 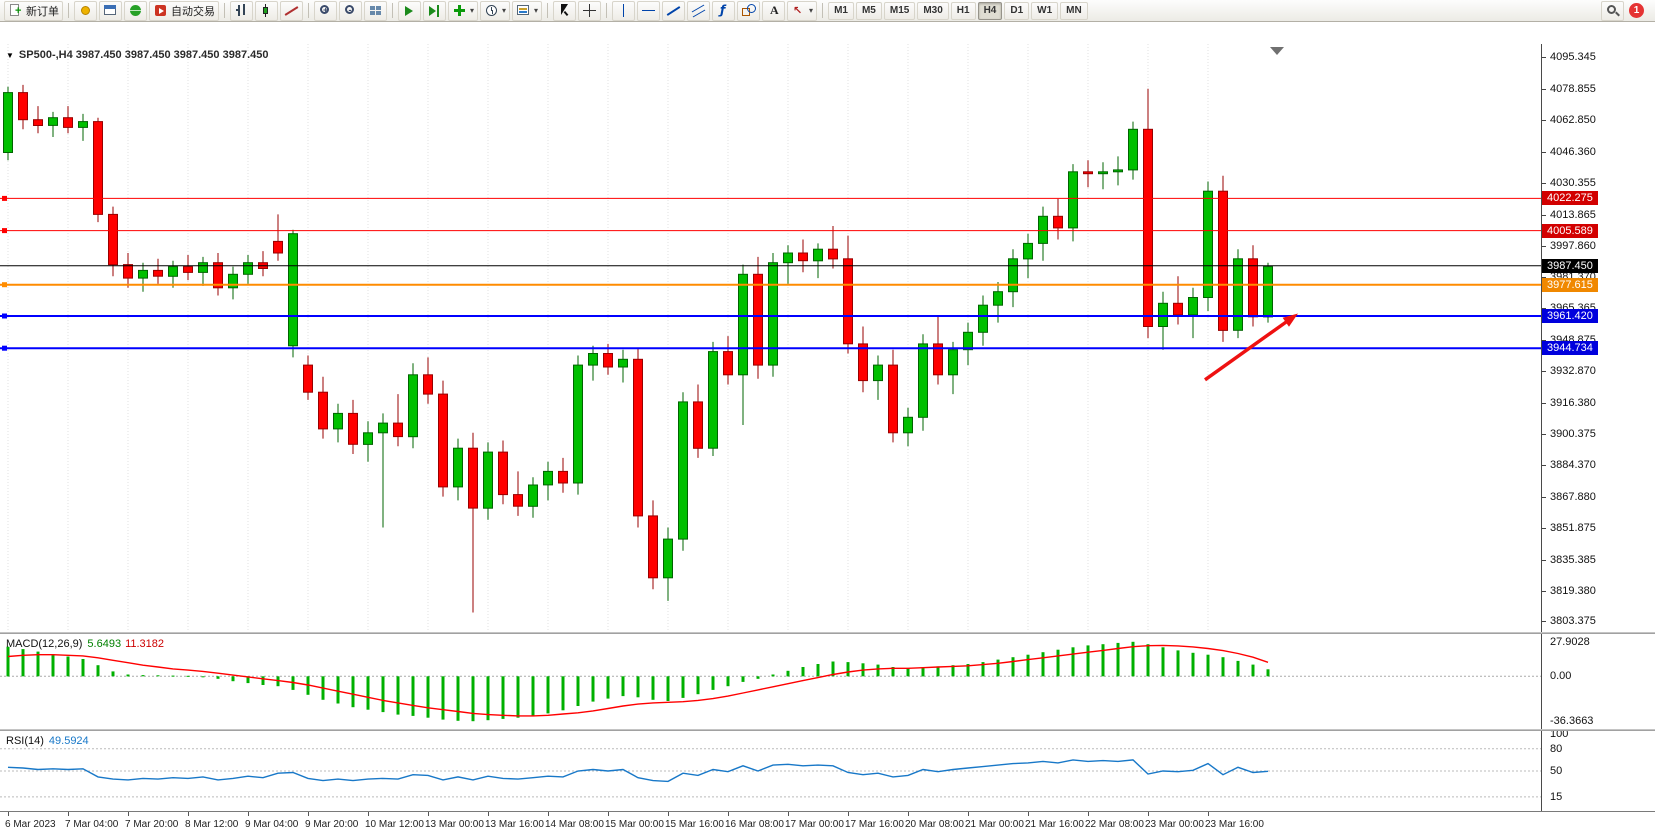 I want to click on timeframe-w1-button: W1, so click(x=1045, y=10).